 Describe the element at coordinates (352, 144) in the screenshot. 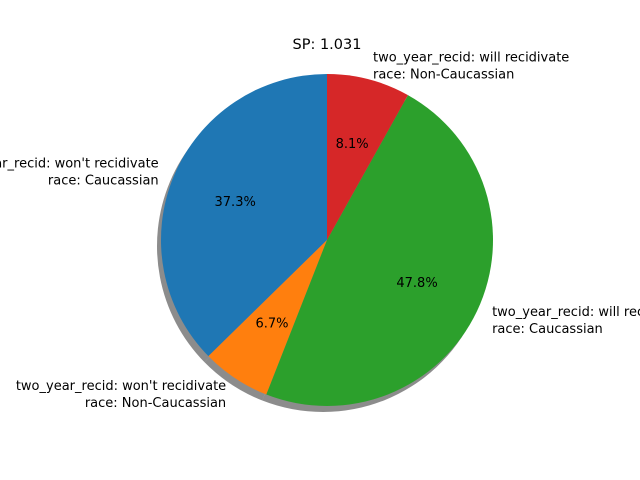

I see `pie-slice-percent-label: 8.1%` at that location.